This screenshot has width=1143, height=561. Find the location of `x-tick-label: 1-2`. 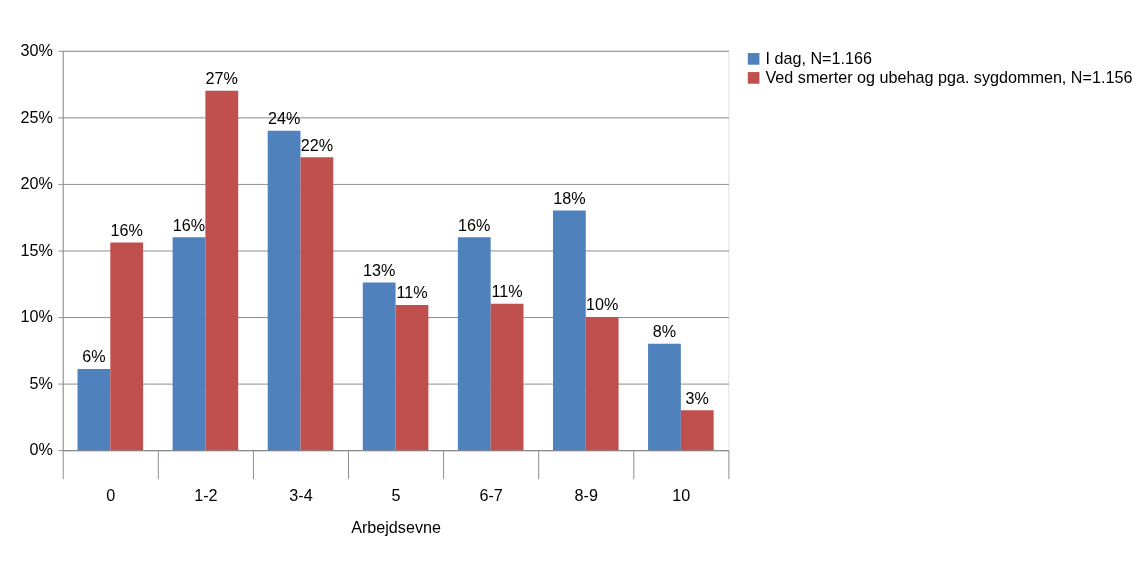

x-tick-label: 1-2 is located at coordinates (206, 495).